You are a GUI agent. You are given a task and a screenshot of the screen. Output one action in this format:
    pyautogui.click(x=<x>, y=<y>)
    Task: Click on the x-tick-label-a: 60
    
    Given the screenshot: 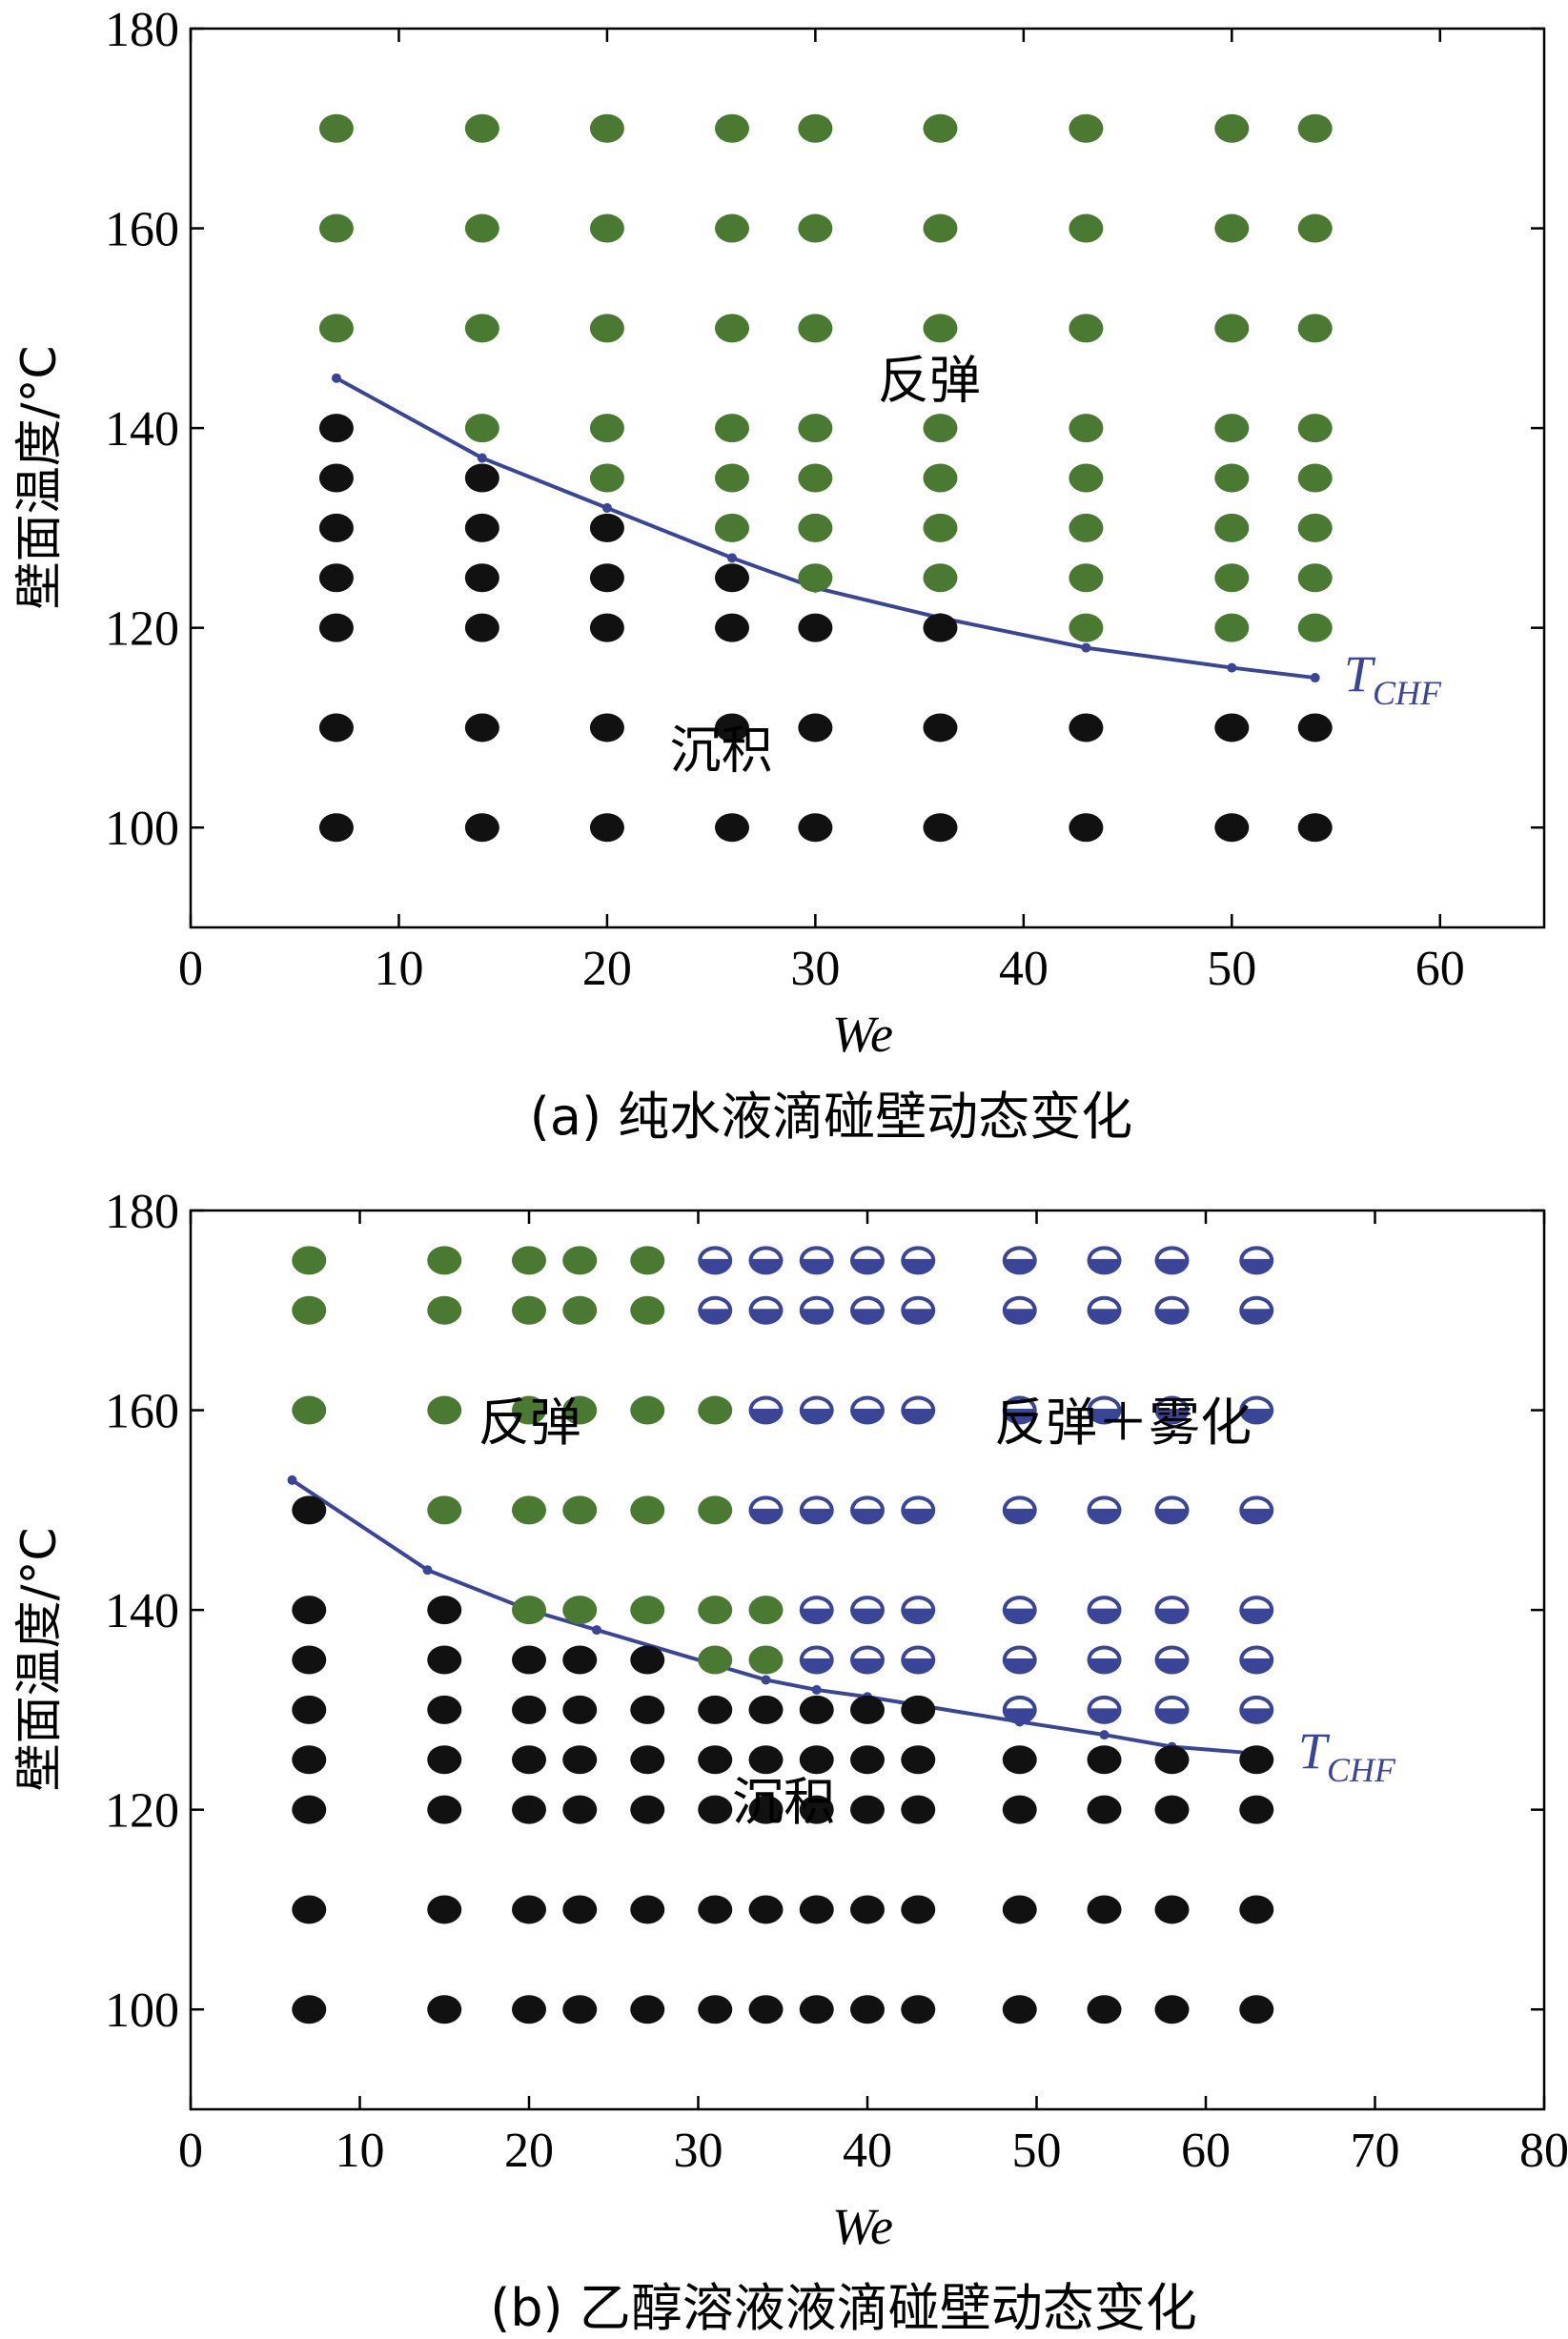 What is the action you would take?
    pyautogui.click(x=1440, y=969)
    